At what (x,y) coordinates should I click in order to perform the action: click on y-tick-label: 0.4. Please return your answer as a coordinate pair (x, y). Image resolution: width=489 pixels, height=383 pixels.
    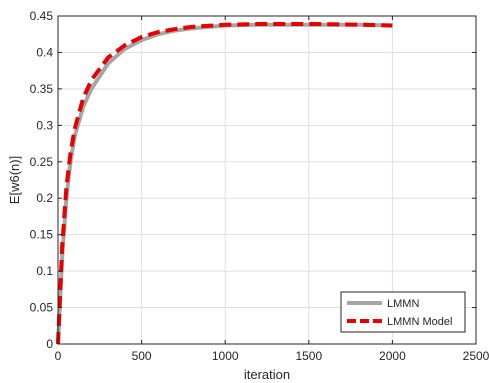
    Looking at the image, I should click on (44, 52).